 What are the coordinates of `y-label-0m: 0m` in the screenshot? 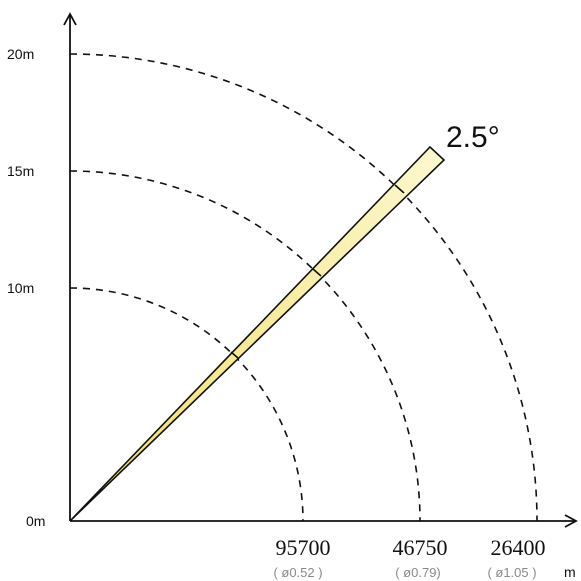 It's located at (35, 521).